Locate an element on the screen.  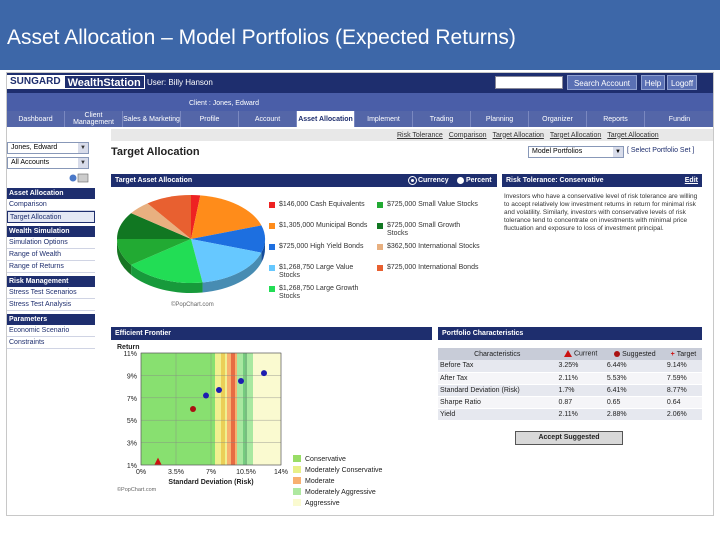
tab-implement: Implement is located at coordinates (384, 119).